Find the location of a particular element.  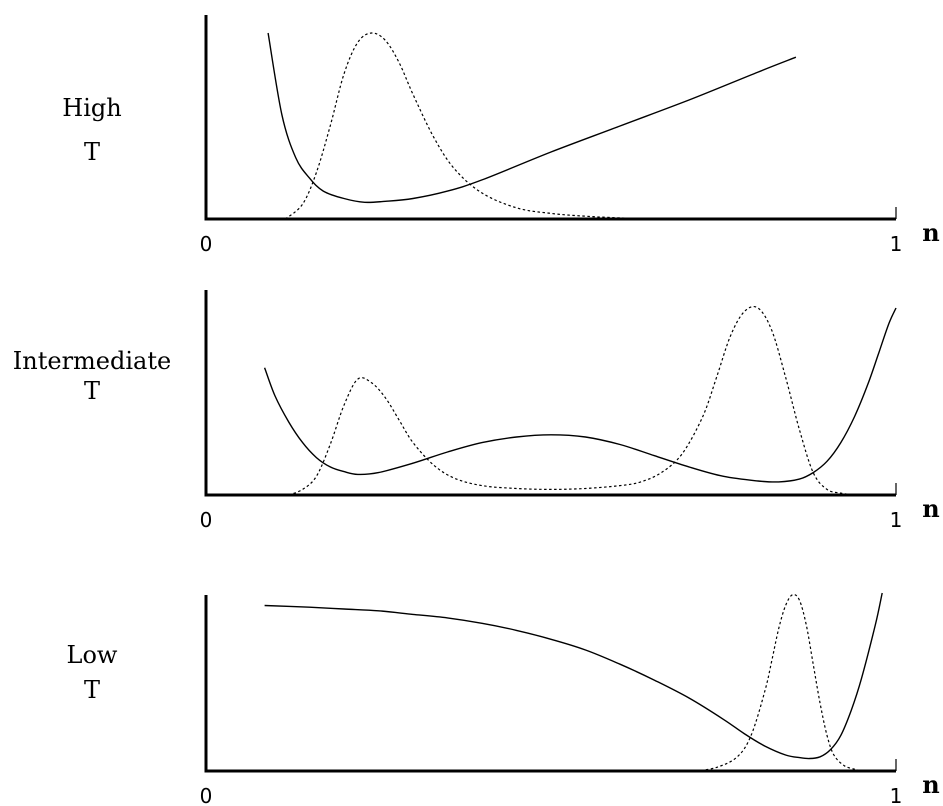

panel-label-line: Intermediate is located at coordinates (92, 361).